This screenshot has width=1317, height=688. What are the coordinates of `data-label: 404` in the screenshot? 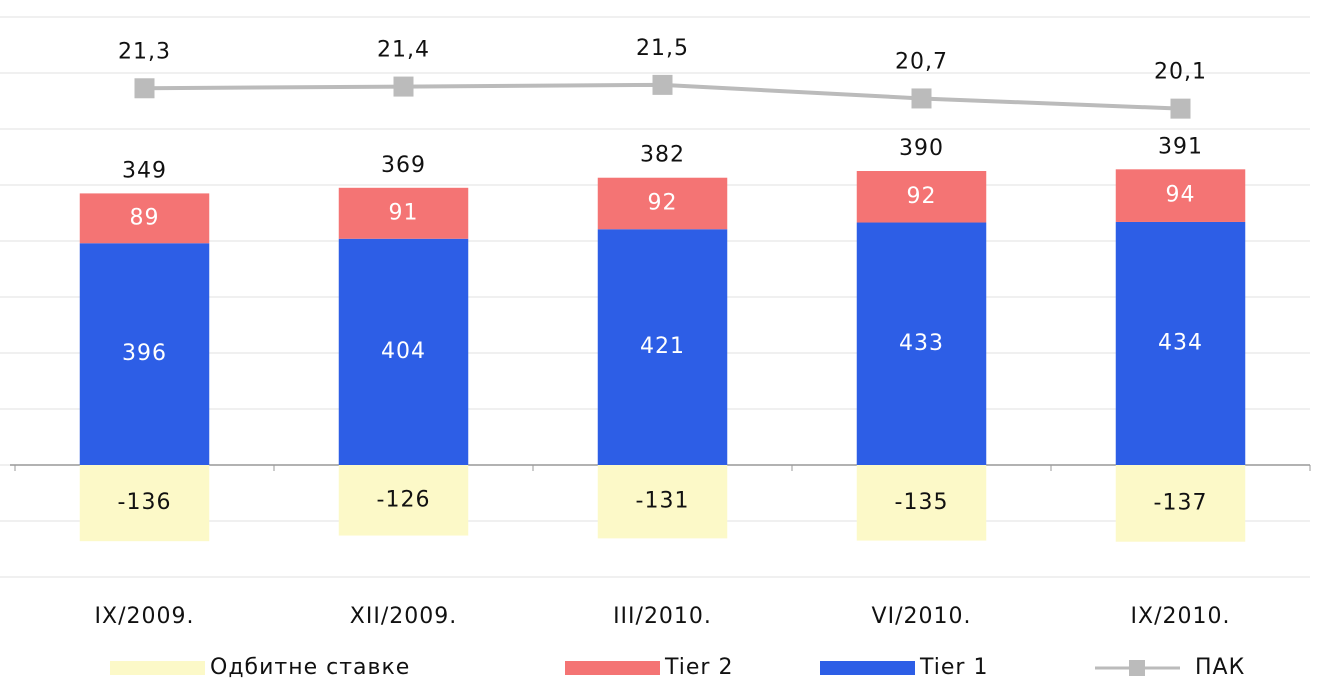 It's located at (403, 351).